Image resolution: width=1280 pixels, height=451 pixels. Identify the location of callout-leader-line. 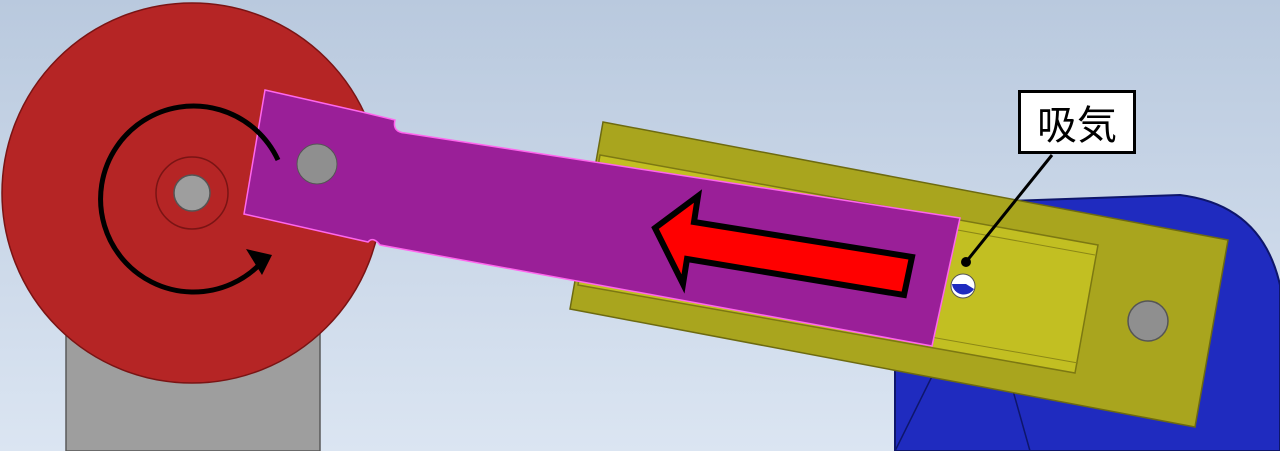
(1009, 208).